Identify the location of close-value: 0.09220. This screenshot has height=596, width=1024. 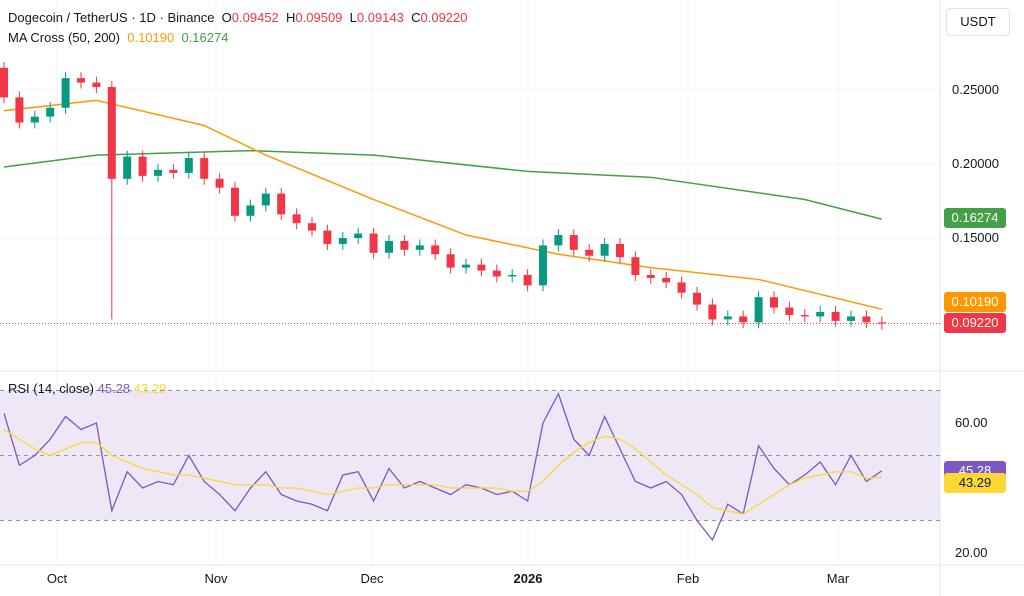
(444, 17).